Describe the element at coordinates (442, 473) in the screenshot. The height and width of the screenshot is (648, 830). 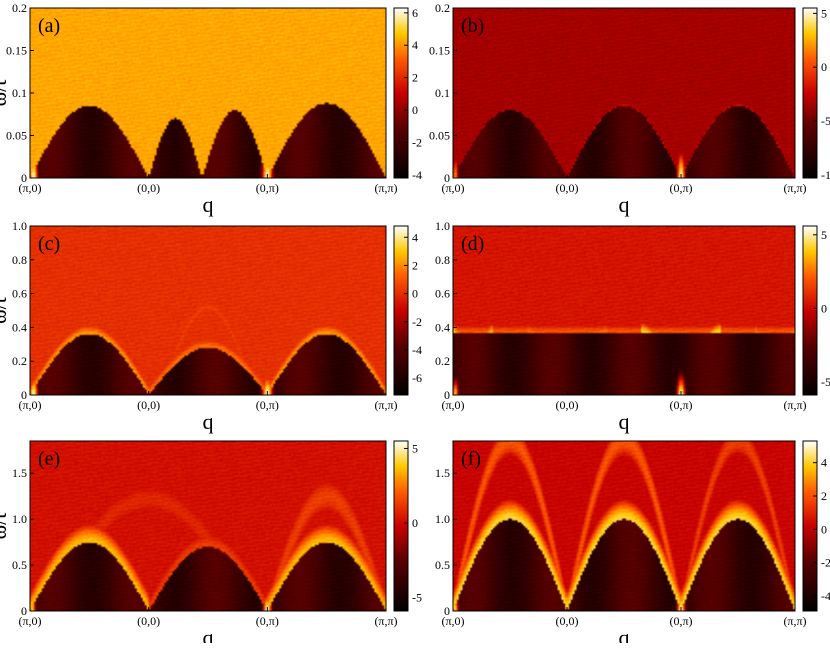
I see `y-tick-label: 1.5` at that location.